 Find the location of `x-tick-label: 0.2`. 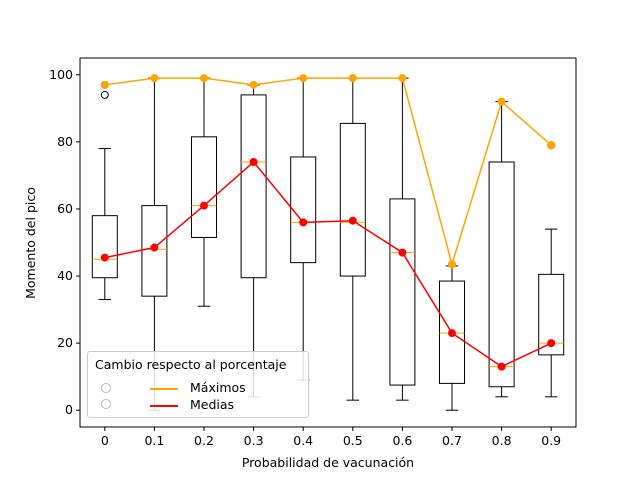

x-tick-label: 0.2 is located at coordinates (204, 440).